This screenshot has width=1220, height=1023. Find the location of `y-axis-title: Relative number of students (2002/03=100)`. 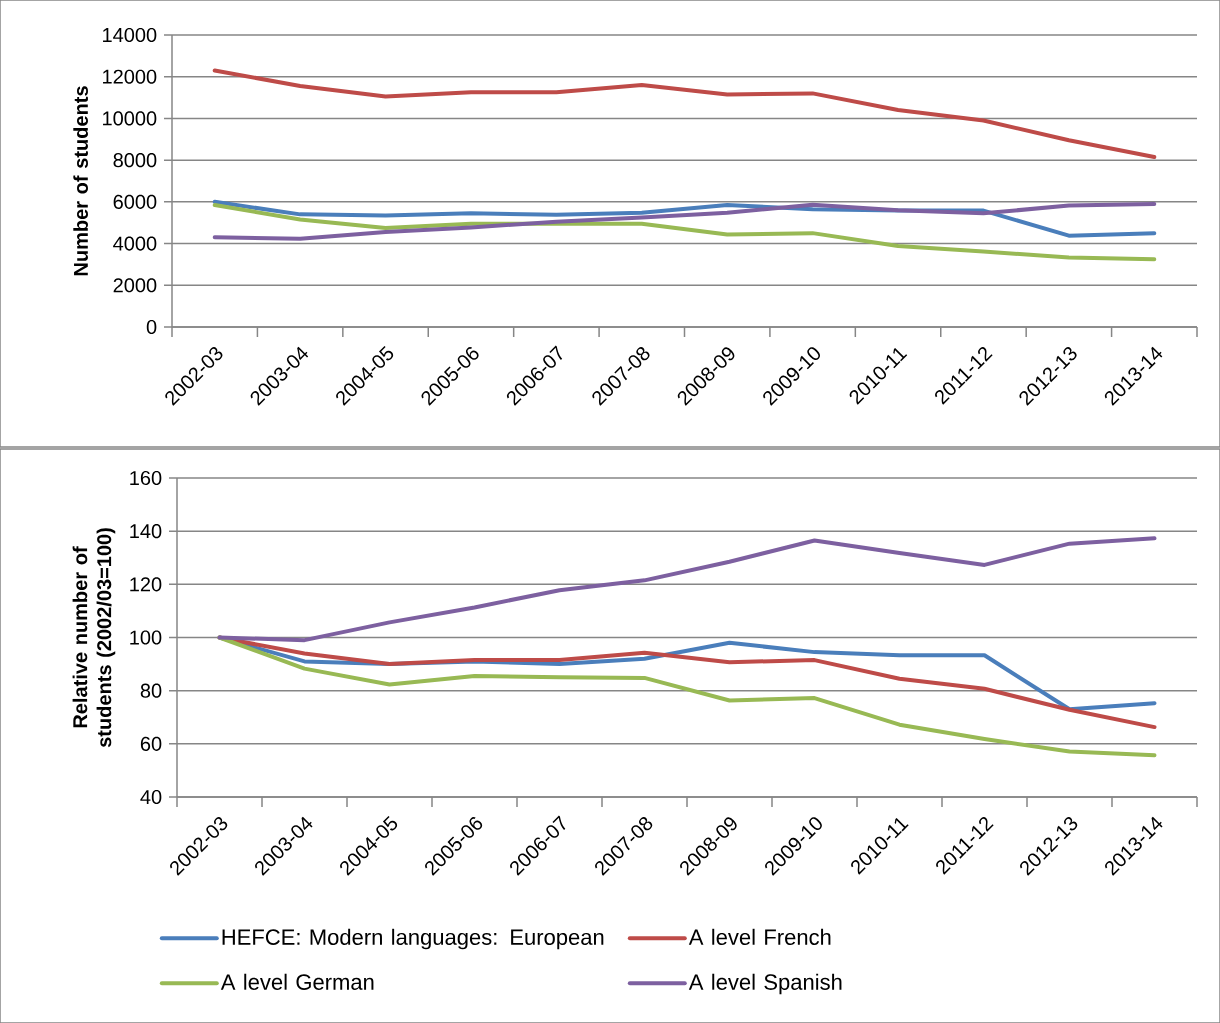

y-axis-title: Relative number of students (2002/03=100) is located at coordinates (94, 638).